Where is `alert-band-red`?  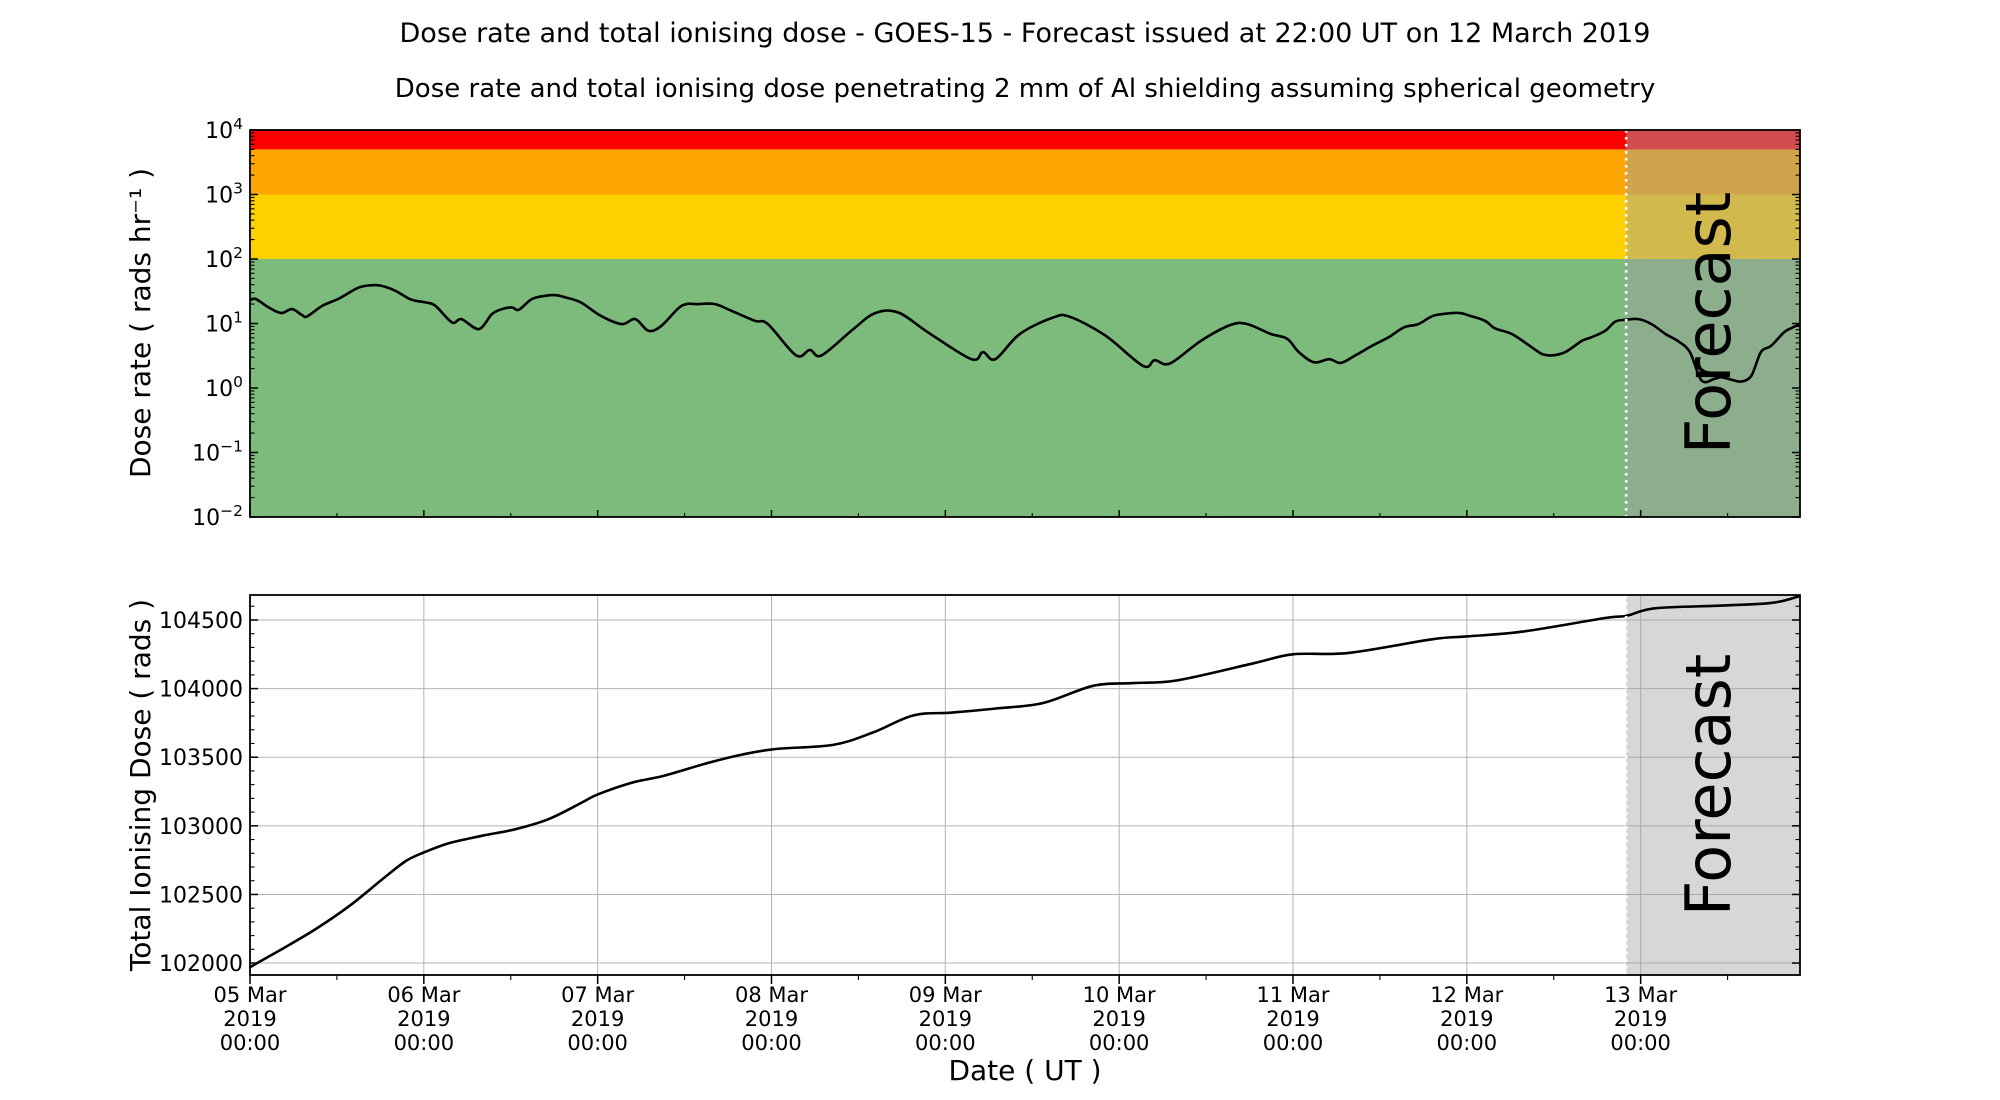 alert-band-red is located at coordinates (1025, 140).